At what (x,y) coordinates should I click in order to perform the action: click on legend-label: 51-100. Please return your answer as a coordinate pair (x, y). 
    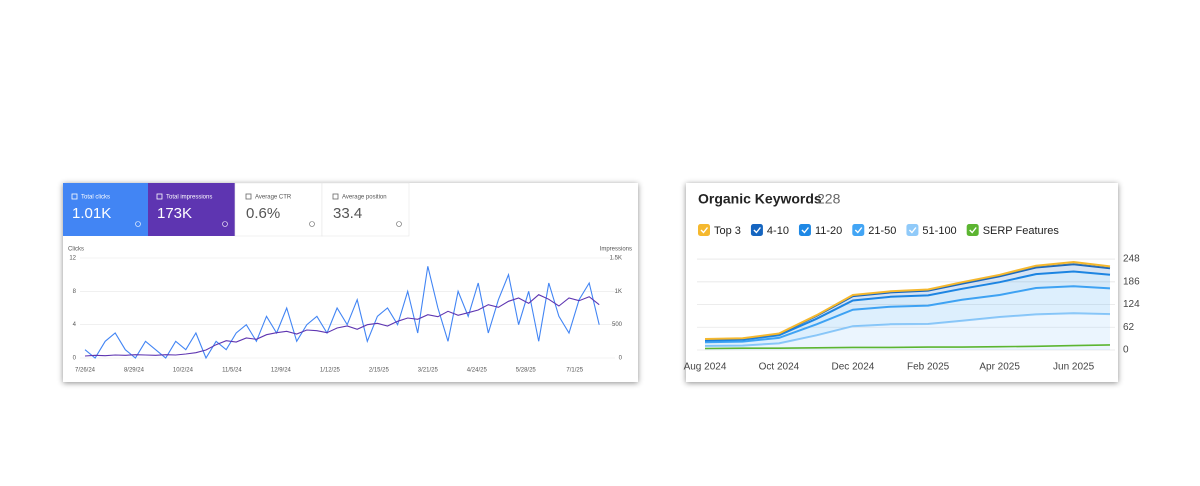
    Looking at the image, I should click on (939, 231).